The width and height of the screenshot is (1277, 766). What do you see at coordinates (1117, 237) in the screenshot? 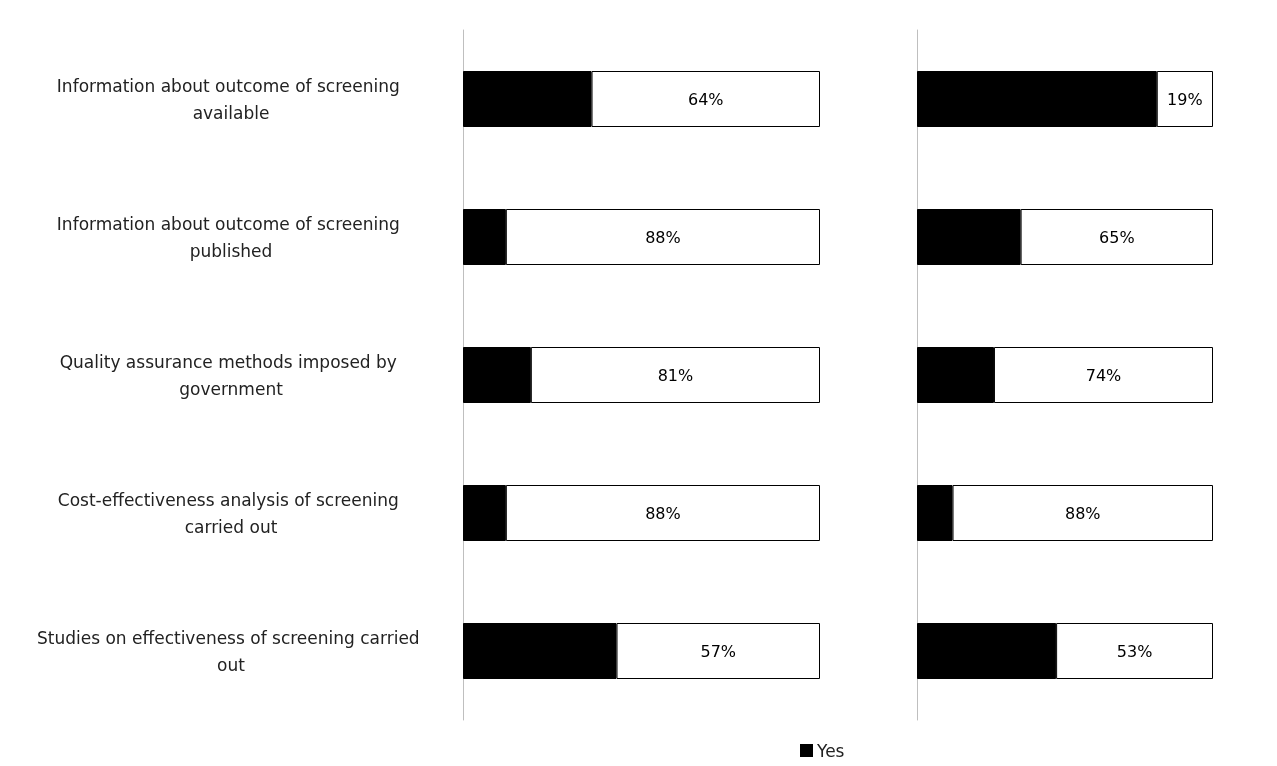
I see `data-label: 65%` at bounding box center [1117, 237].